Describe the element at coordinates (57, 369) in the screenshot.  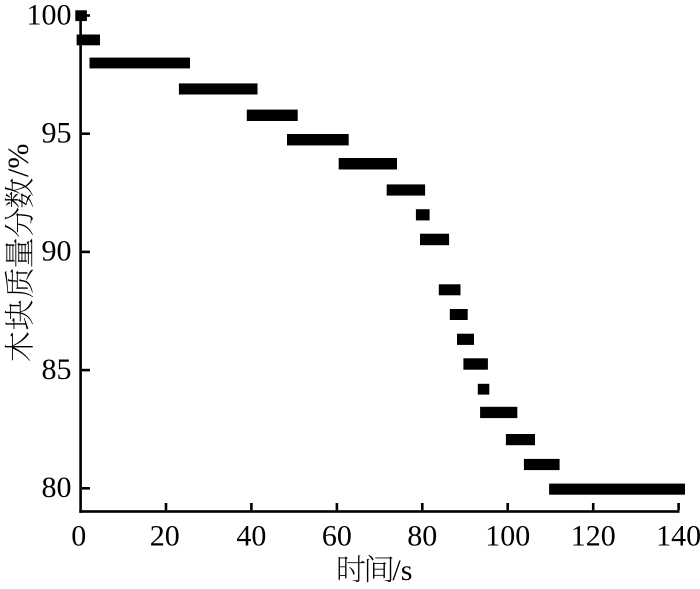
I see `svg-text: 85` at that location.